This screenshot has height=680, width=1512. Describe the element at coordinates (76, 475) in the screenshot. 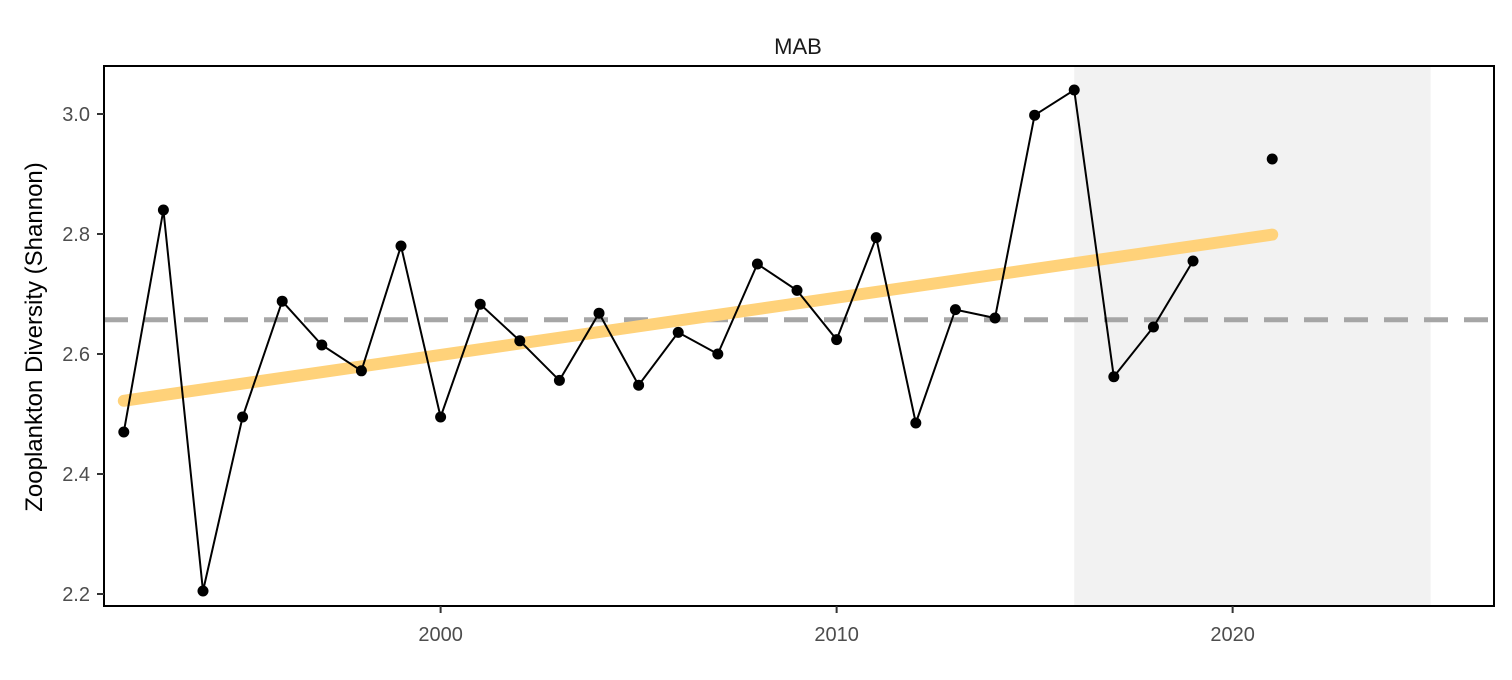

I see `y-tick-label: 2.4` at that location.